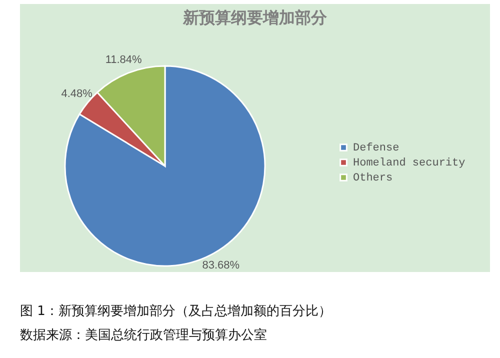 Image resolution: width=500 pixels, height=358 pixels. I want to click on chart-title: 新预算纲要增加部分, so click(255, 17).